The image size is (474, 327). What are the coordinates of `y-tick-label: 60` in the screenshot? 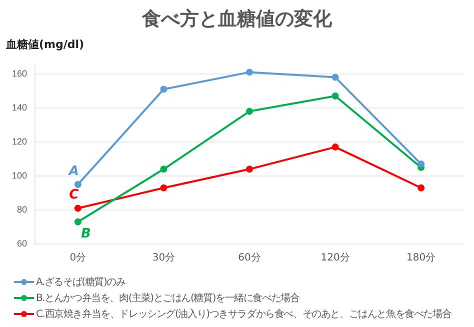 It's located at (22, 243).